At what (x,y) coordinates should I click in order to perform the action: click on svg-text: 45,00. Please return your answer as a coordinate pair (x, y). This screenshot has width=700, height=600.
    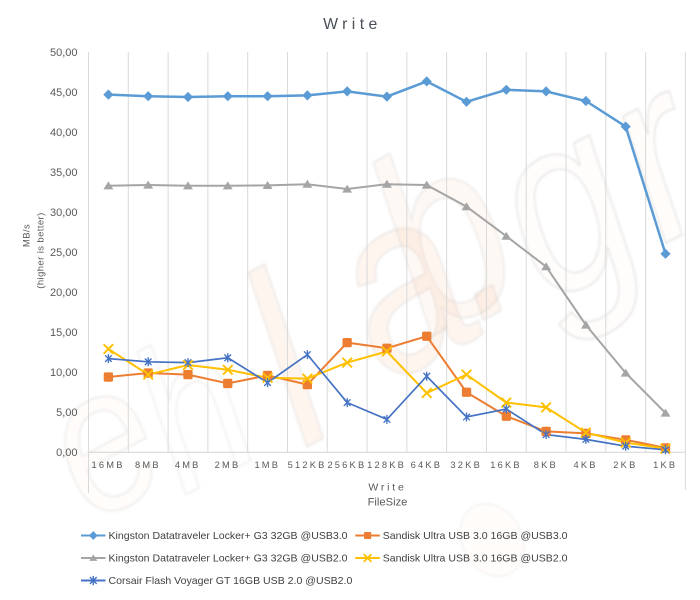
    Looking at the image, I should click on (64, 93).